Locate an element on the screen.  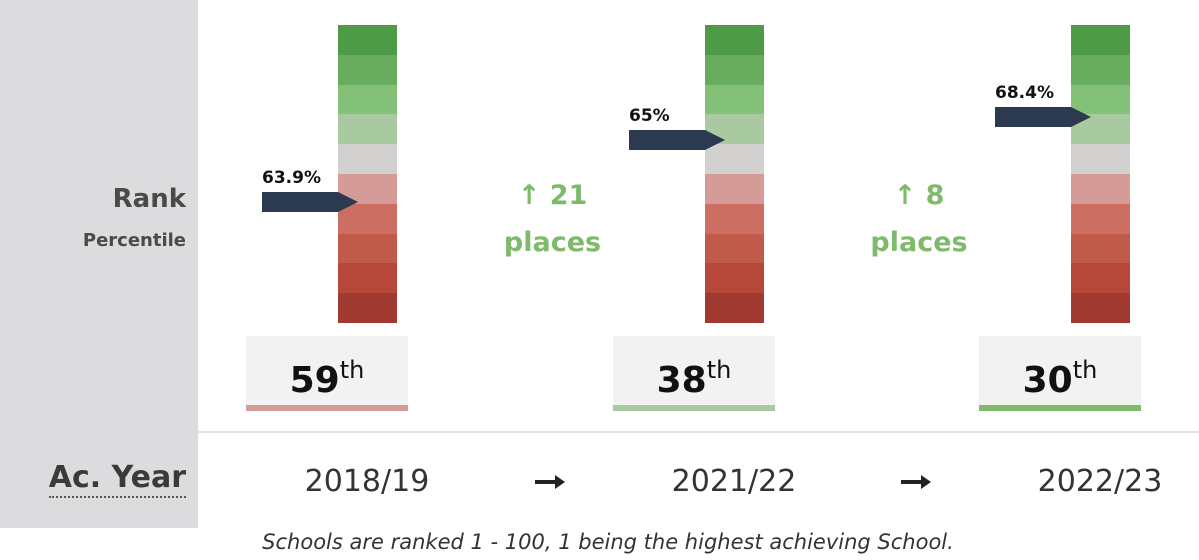
rank: 38th is located at coordinates (694, 378).